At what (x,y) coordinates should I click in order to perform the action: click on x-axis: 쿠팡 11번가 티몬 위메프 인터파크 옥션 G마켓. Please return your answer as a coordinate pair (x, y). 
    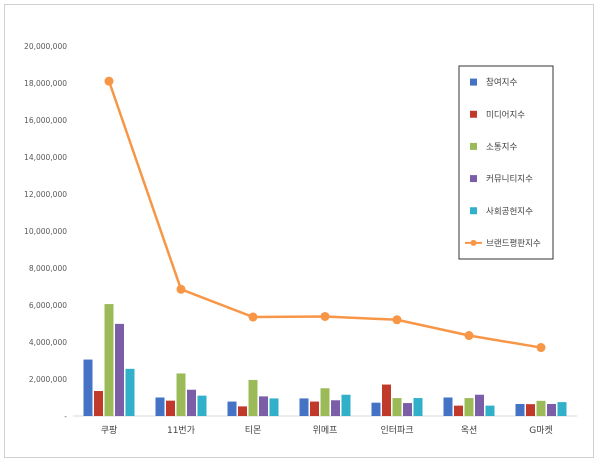
    Looking at the image, I should click on (327, 430).